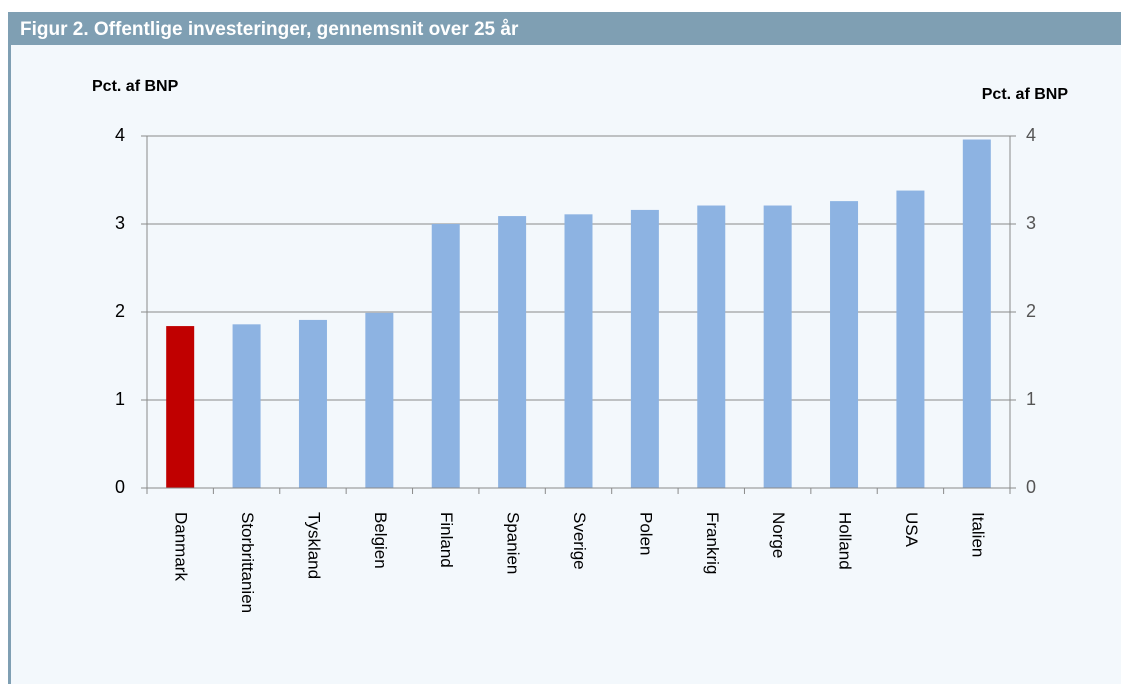  What do you see at coordinates (446, 540) in the screenshot?
I see `x-tick-label: Finland` at bounding box center [446, 540].